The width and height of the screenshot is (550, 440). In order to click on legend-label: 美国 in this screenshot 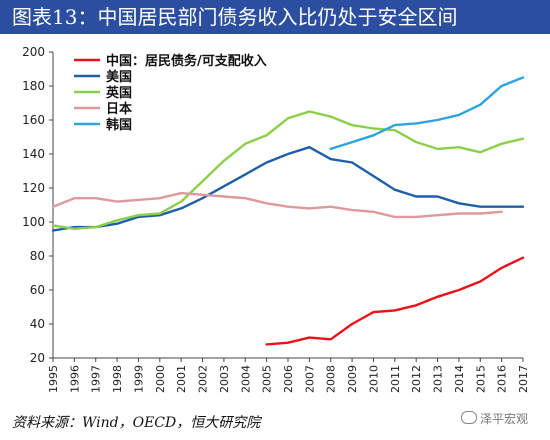, I will do `click(119, 77)`.